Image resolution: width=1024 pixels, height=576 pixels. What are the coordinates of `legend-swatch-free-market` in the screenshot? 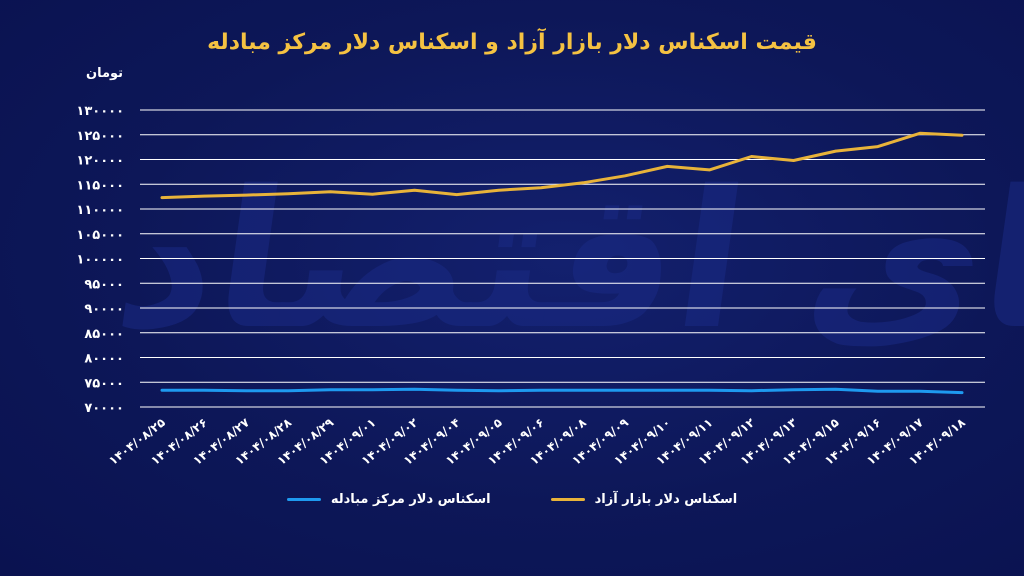 It's located at (567, 499).